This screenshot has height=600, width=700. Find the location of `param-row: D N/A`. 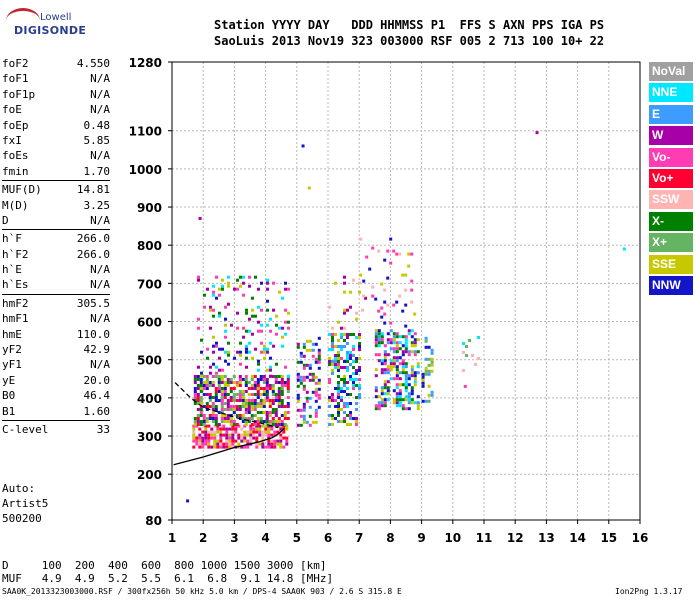

param-row: D N/A is located at coordinates (56, 220).